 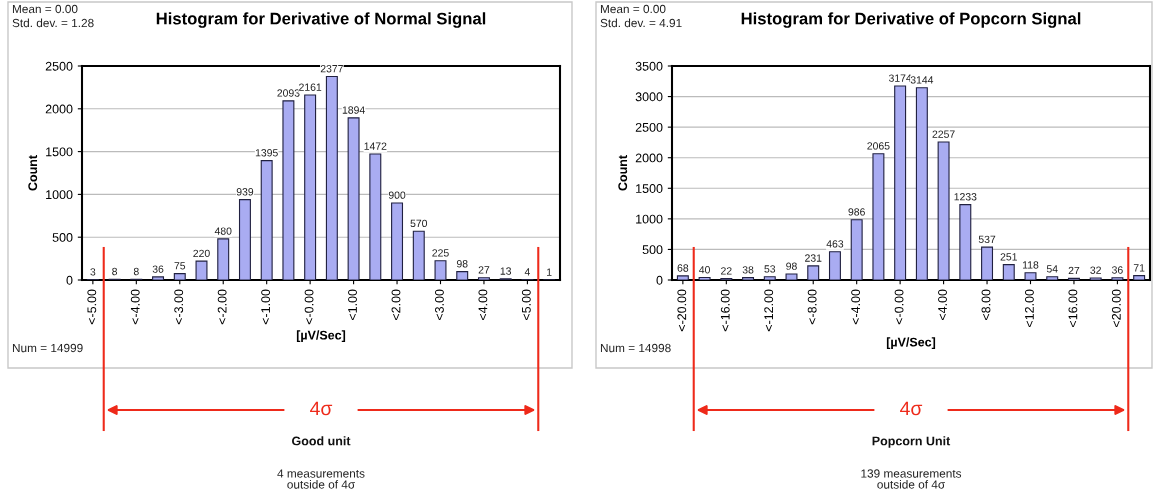 I want to click on data-label: 220, so click(x=201, y=253).